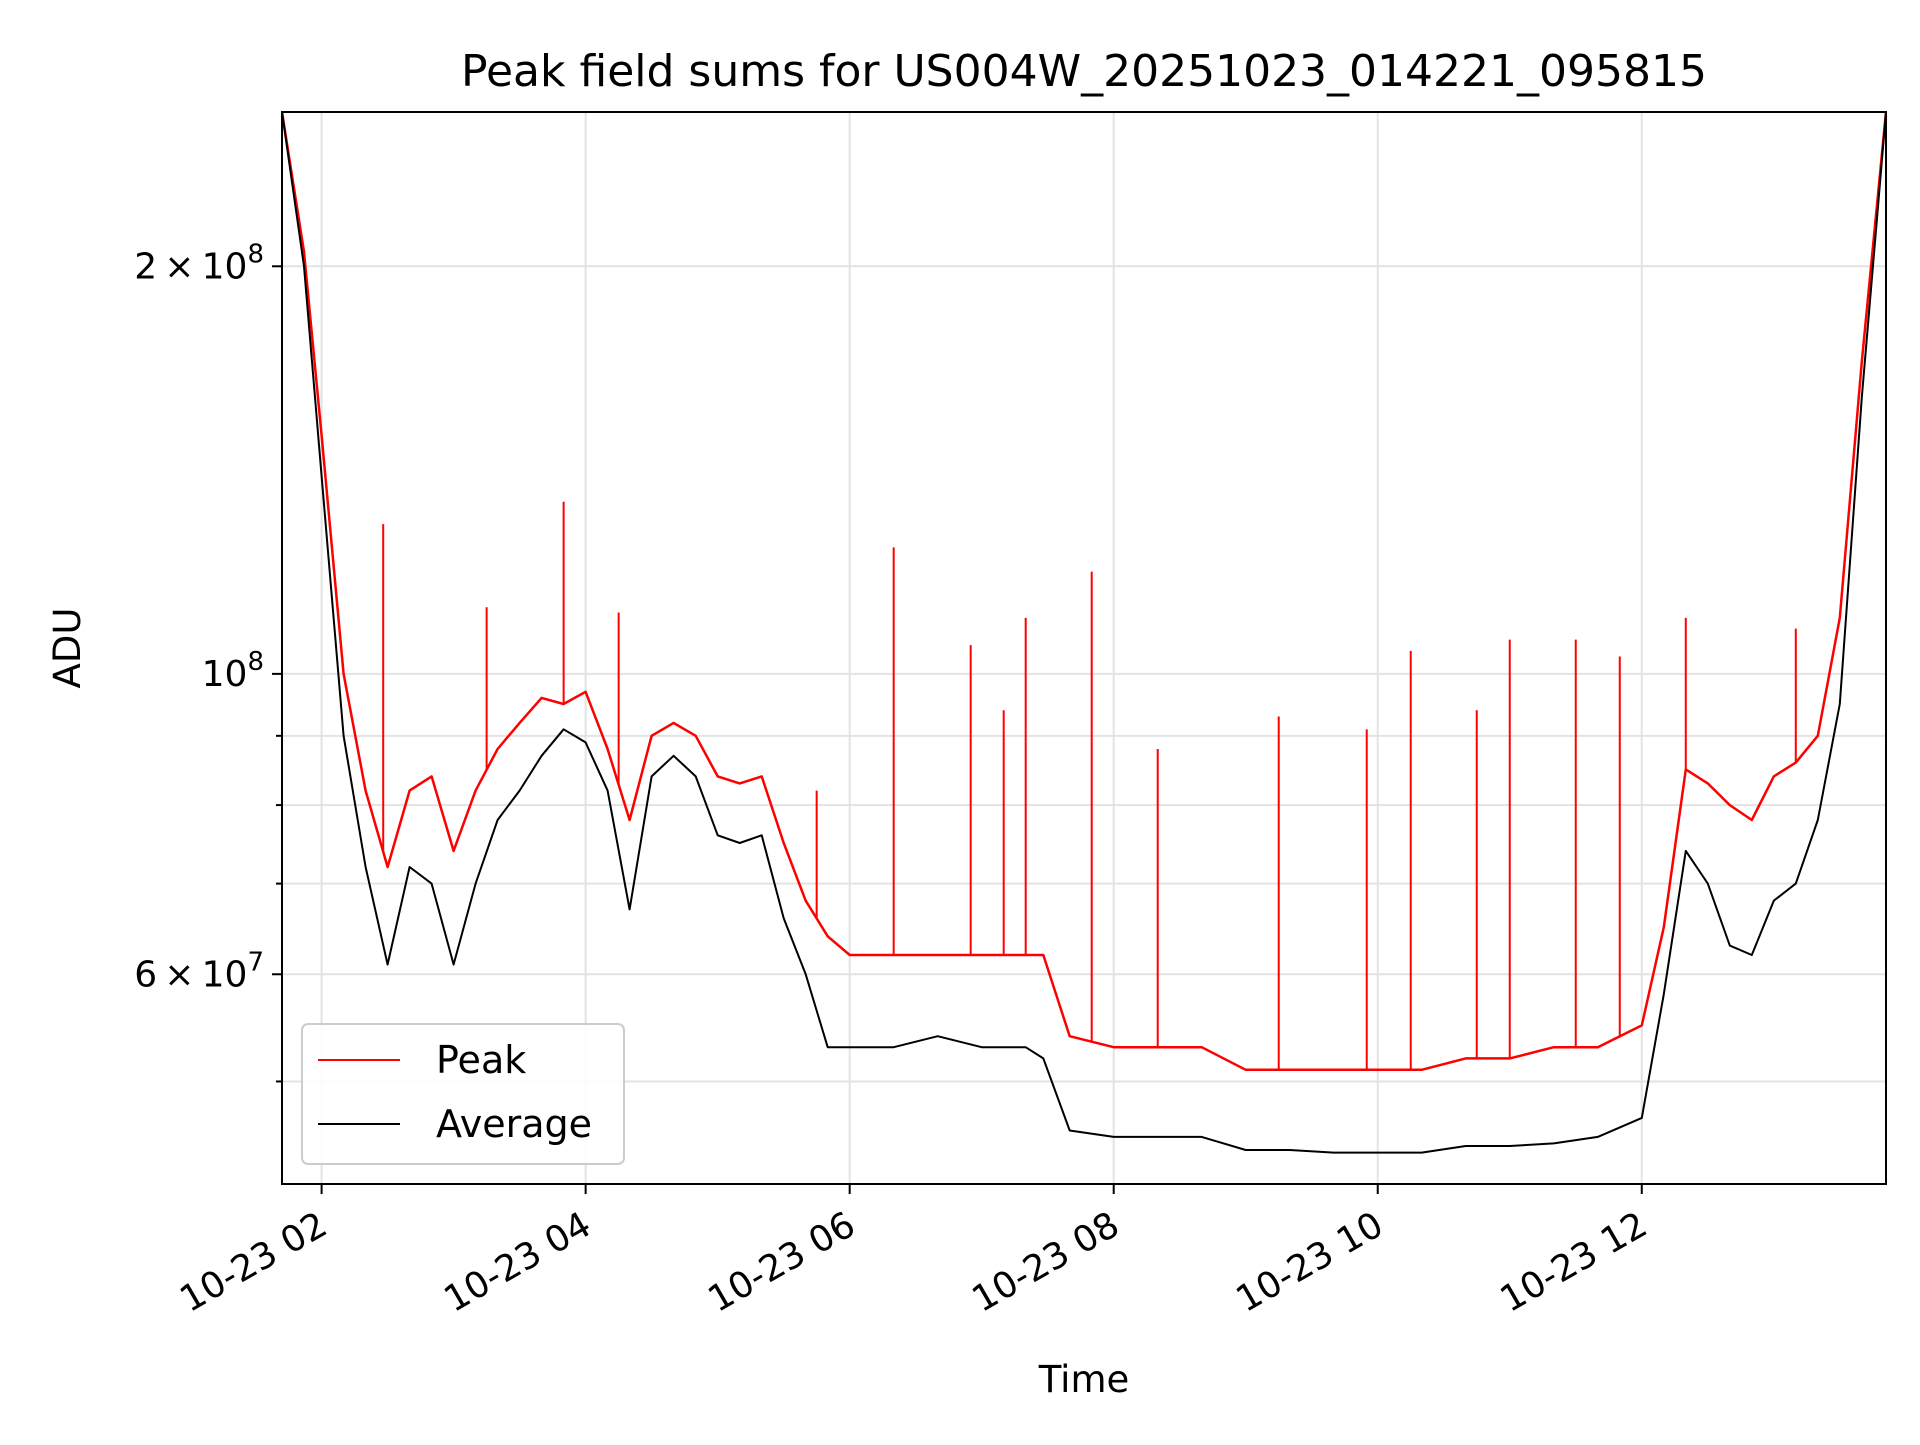  I want to click on legend: Peak Average, so click(463, 1094).